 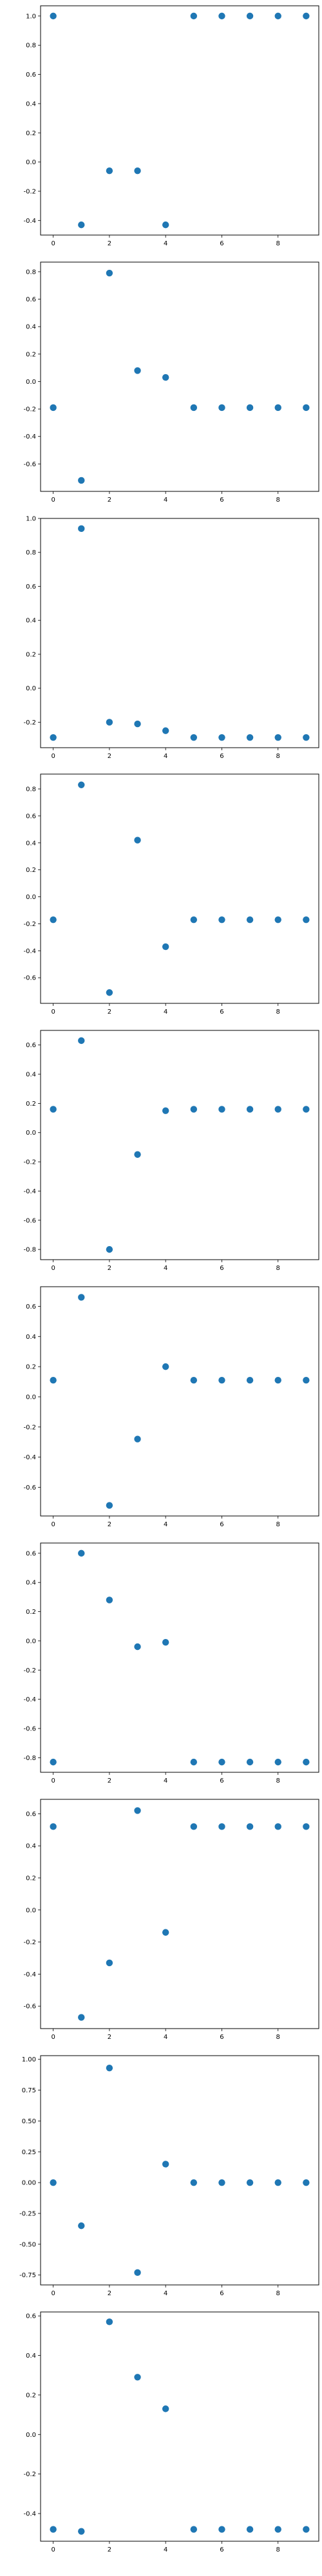 I want to click on subplot-6: 0 2 4 6 8 0.6 0.4 0.2 0.0 -0.2 -0.4 -0.6, so click(x=171, y=1407).